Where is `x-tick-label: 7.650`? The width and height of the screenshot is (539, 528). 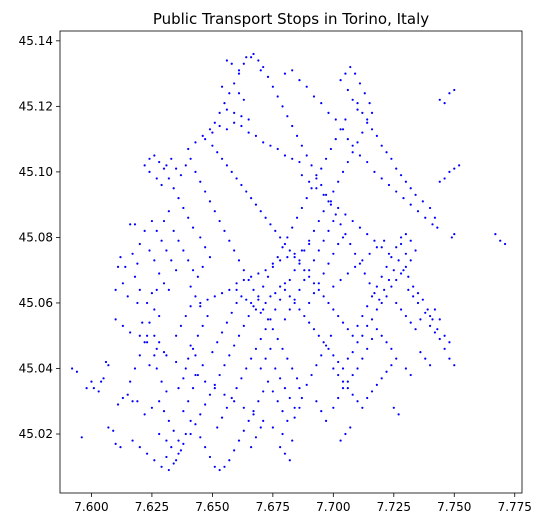 x-tick-label: 7.650 is located at coordinates (212, 507).